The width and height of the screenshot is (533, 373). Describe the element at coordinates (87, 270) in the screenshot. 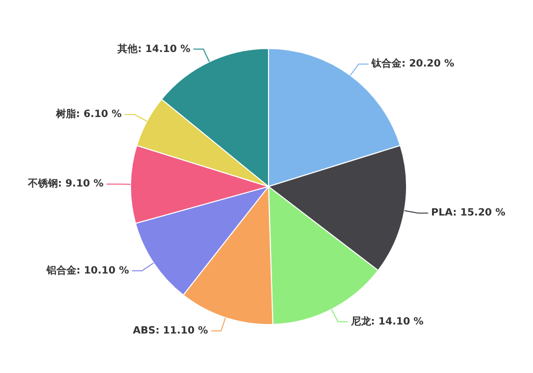

I see `slice-label: 铝合金: 10.10 %` at that location.